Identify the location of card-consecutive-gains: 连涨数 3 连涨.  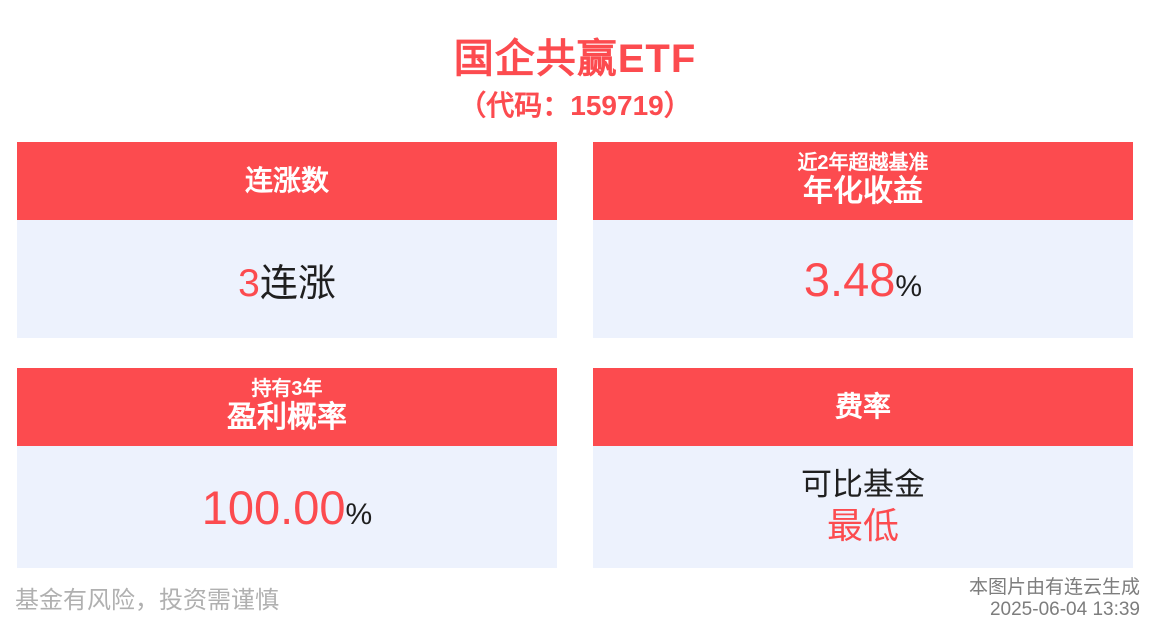
(287, 240).